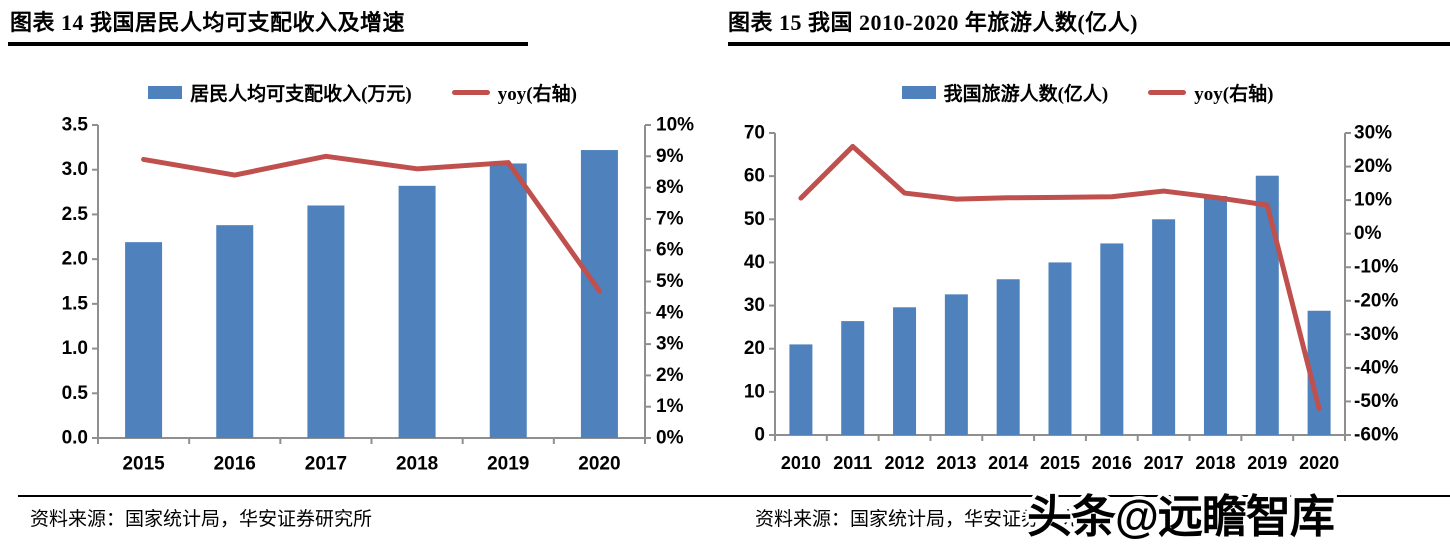  What do you see at coordinates (75, 169) in the screenshot?
I see `left-tick-label: 3.0` at bounding box center [75, 169].